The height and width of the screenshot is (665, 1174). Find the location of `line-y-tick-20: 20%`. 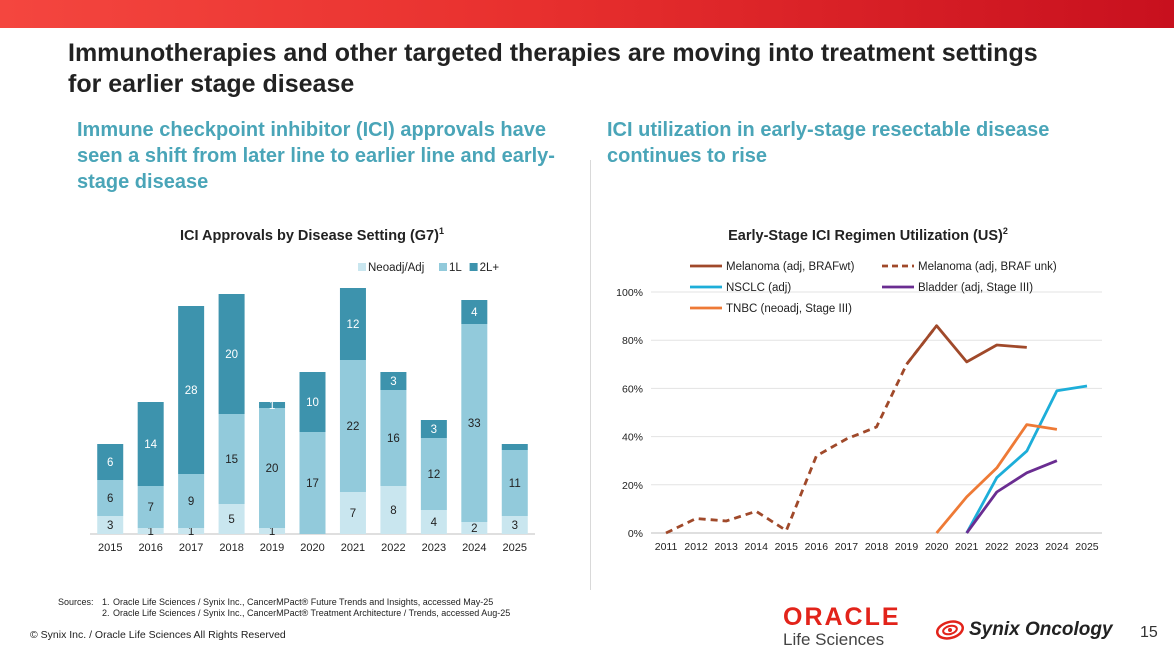

line-y-tick-20: 20% is located at coordinates (632, 486).